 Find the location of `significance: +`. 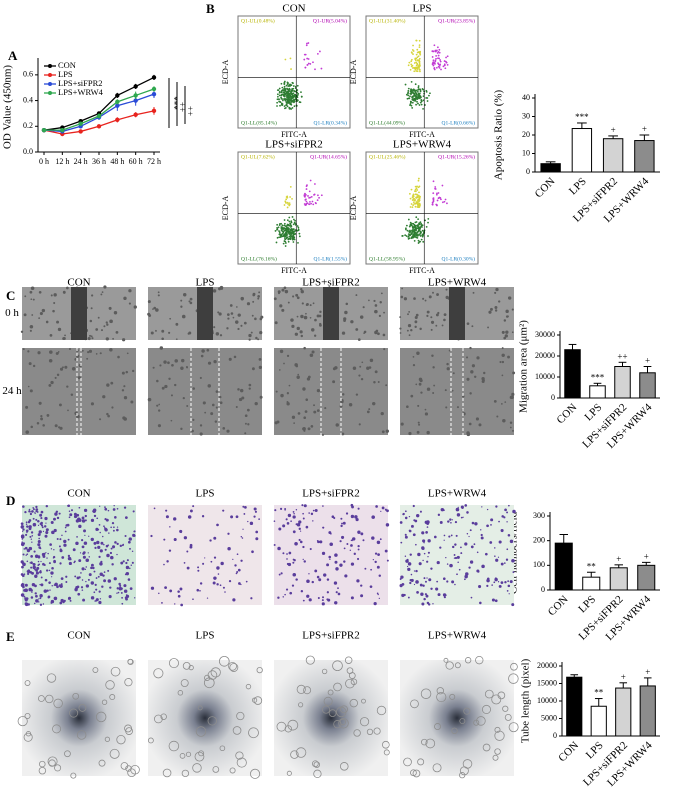

significance: + is located at coordinates (644, 129).